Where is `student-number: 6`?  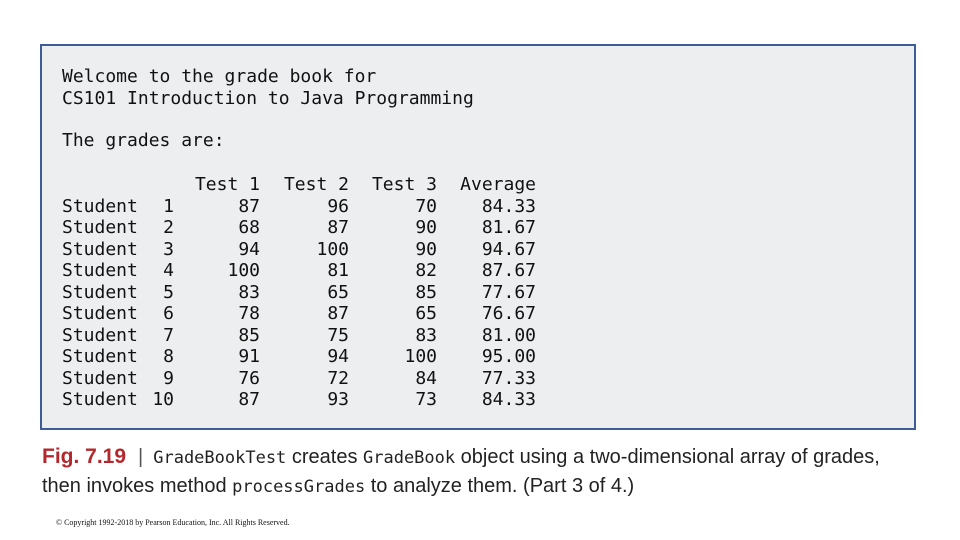 student-number: 6 is located at coordinates (168, 313).